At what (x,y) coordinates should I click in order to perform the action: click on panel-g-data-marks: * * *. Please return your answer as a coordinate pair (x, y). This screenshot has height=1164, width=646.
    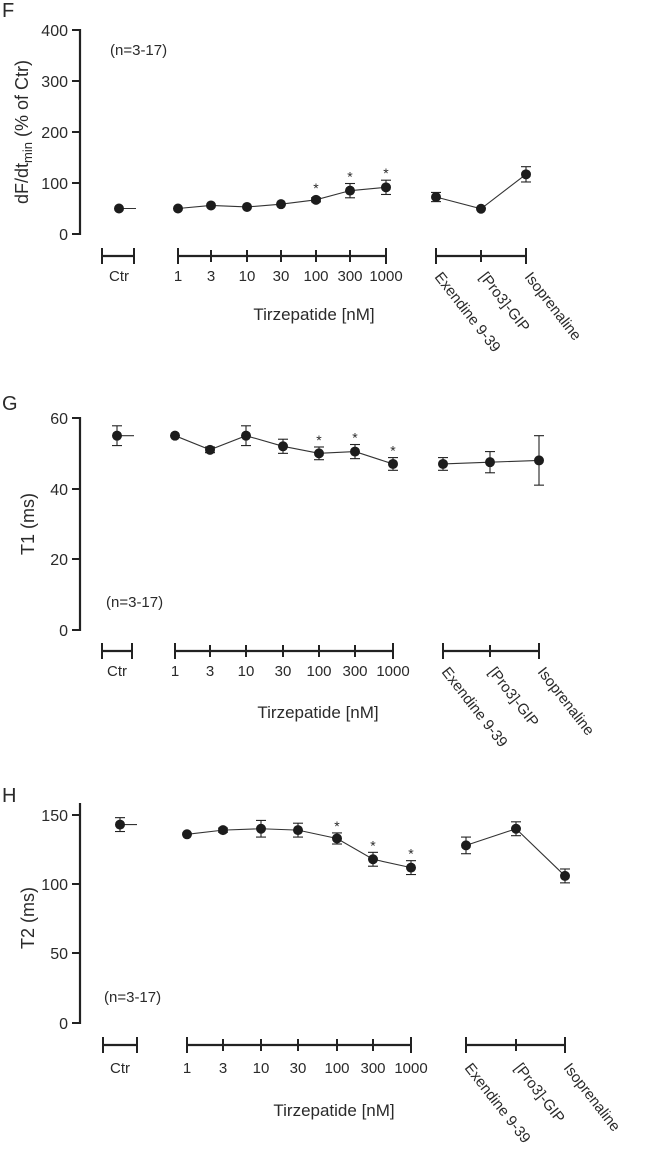
    Looking at the image, I should click on (328, 455).